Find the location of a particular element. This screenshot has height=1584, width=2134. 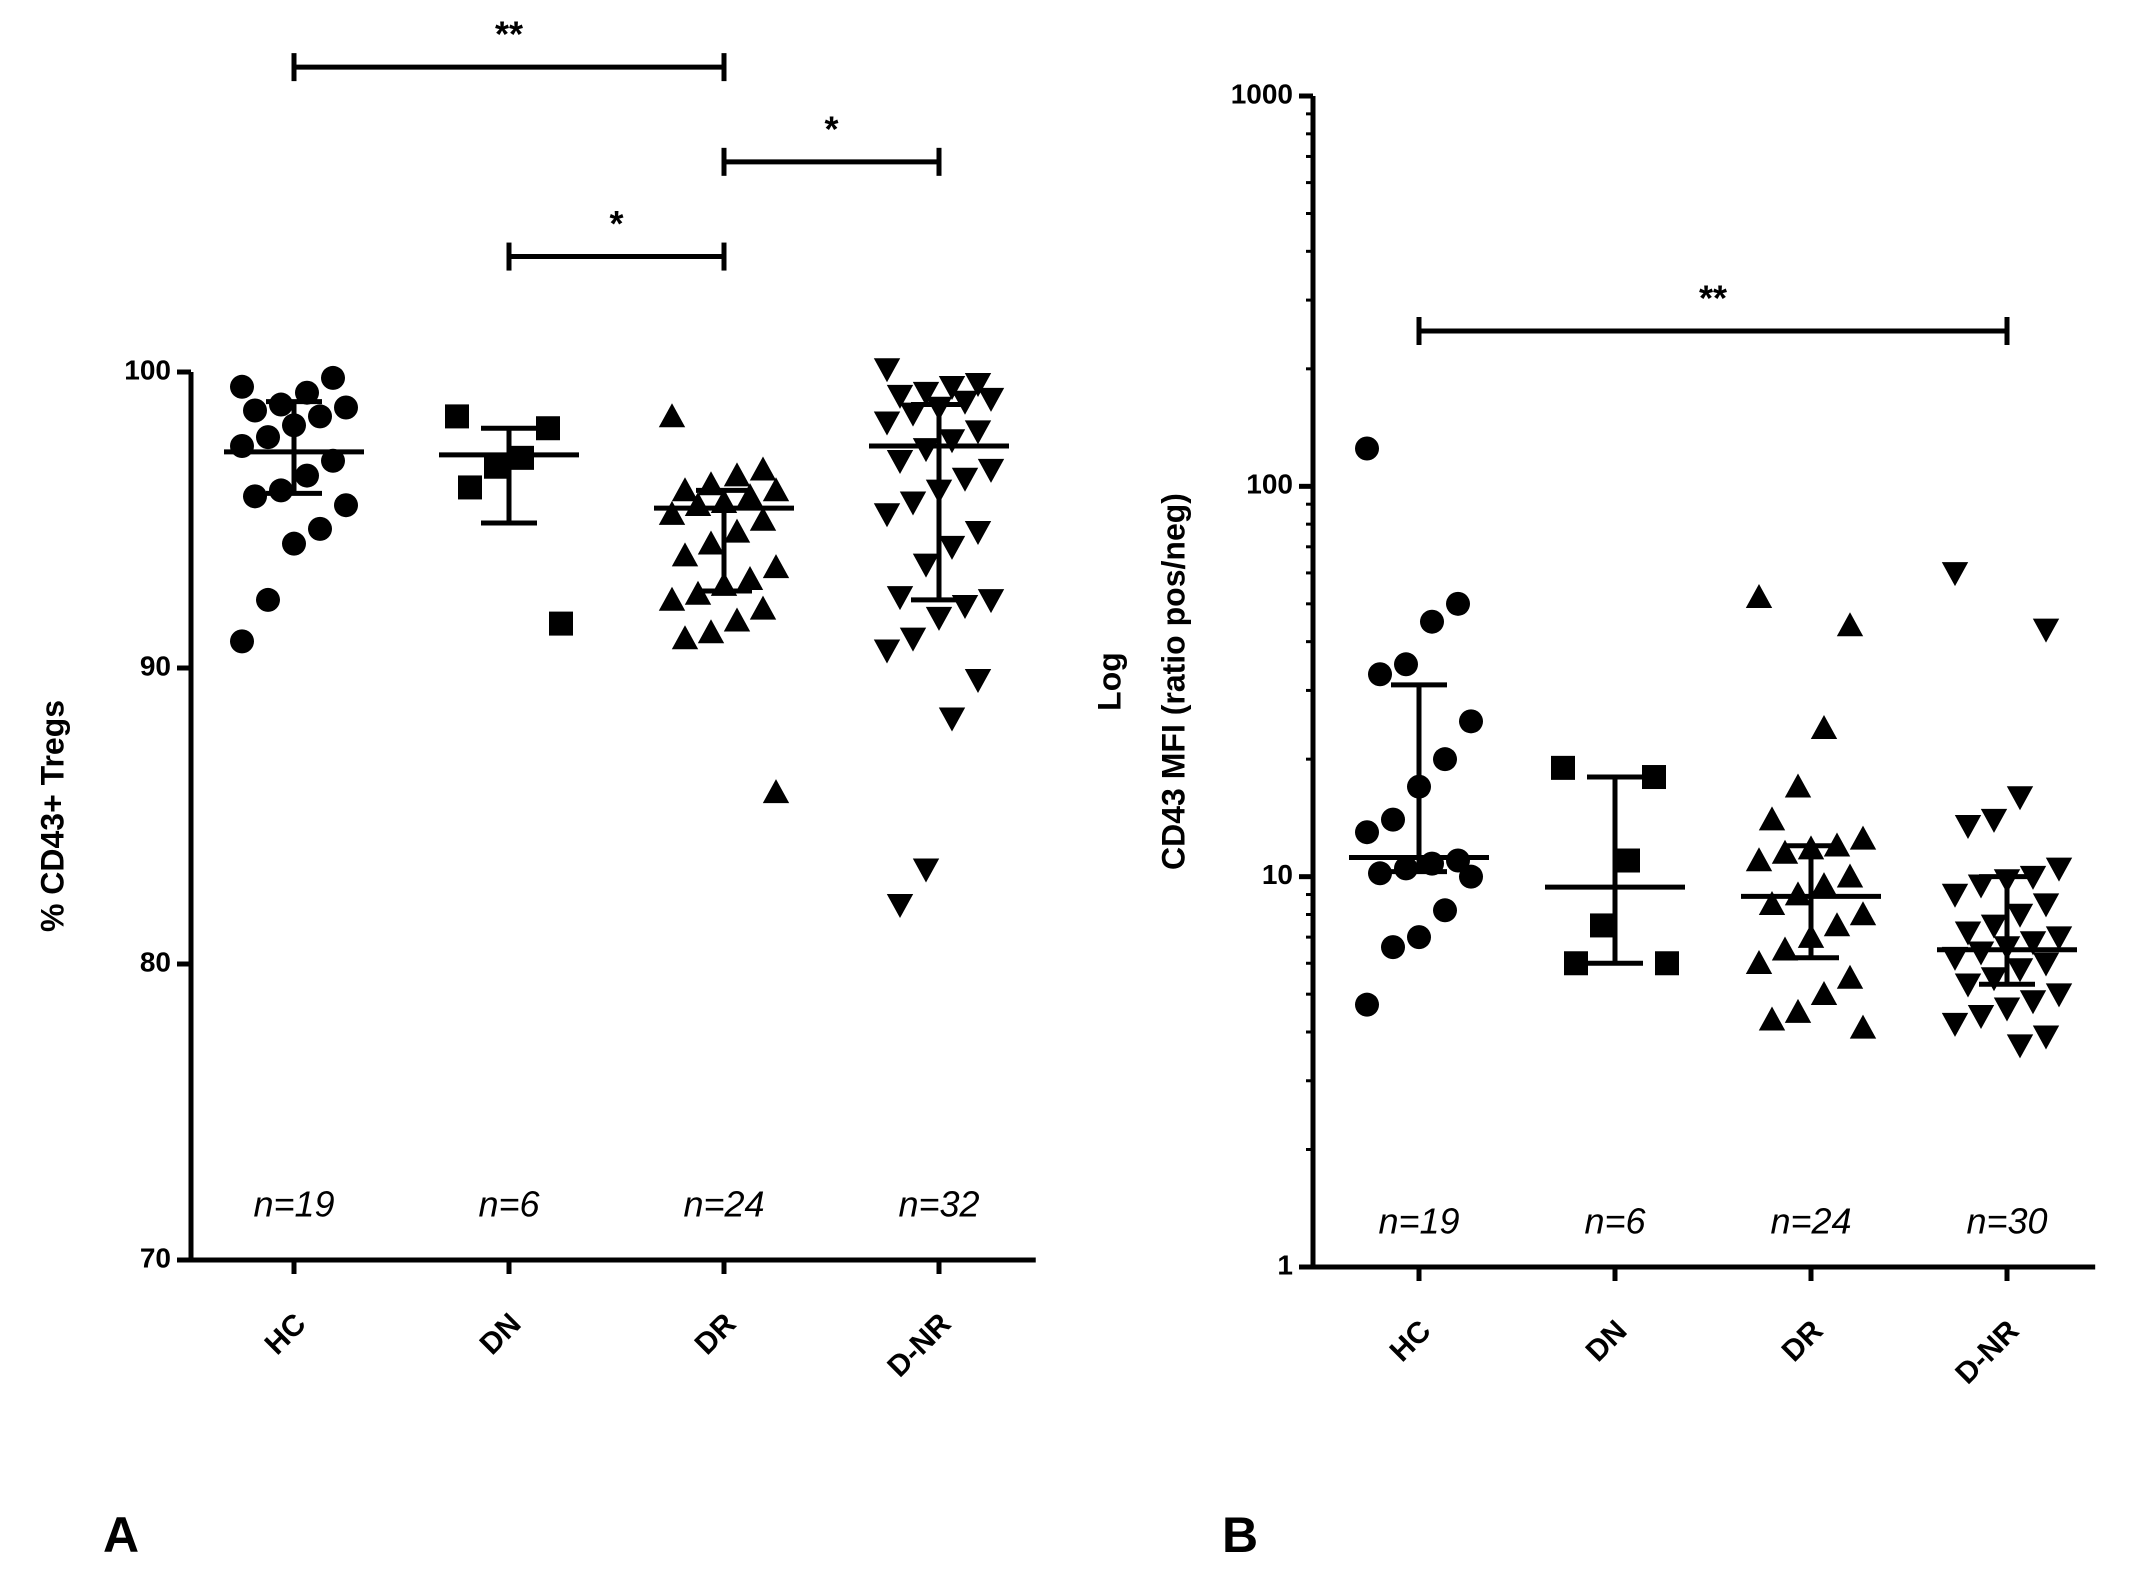

y-tick-label: 1 is located at coordinates (1285, 1264).